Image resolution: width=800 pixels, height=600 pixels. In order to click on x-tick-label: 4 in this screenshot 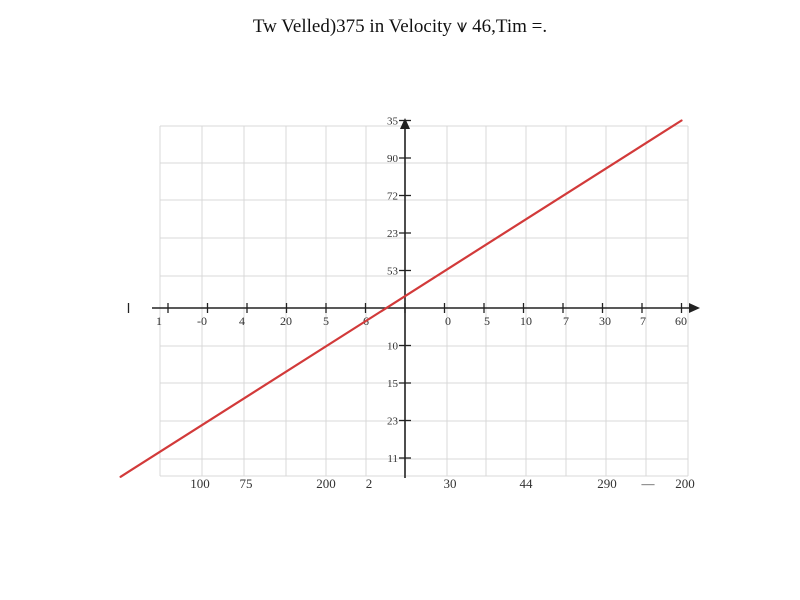, I will do `click(242, 321)`.